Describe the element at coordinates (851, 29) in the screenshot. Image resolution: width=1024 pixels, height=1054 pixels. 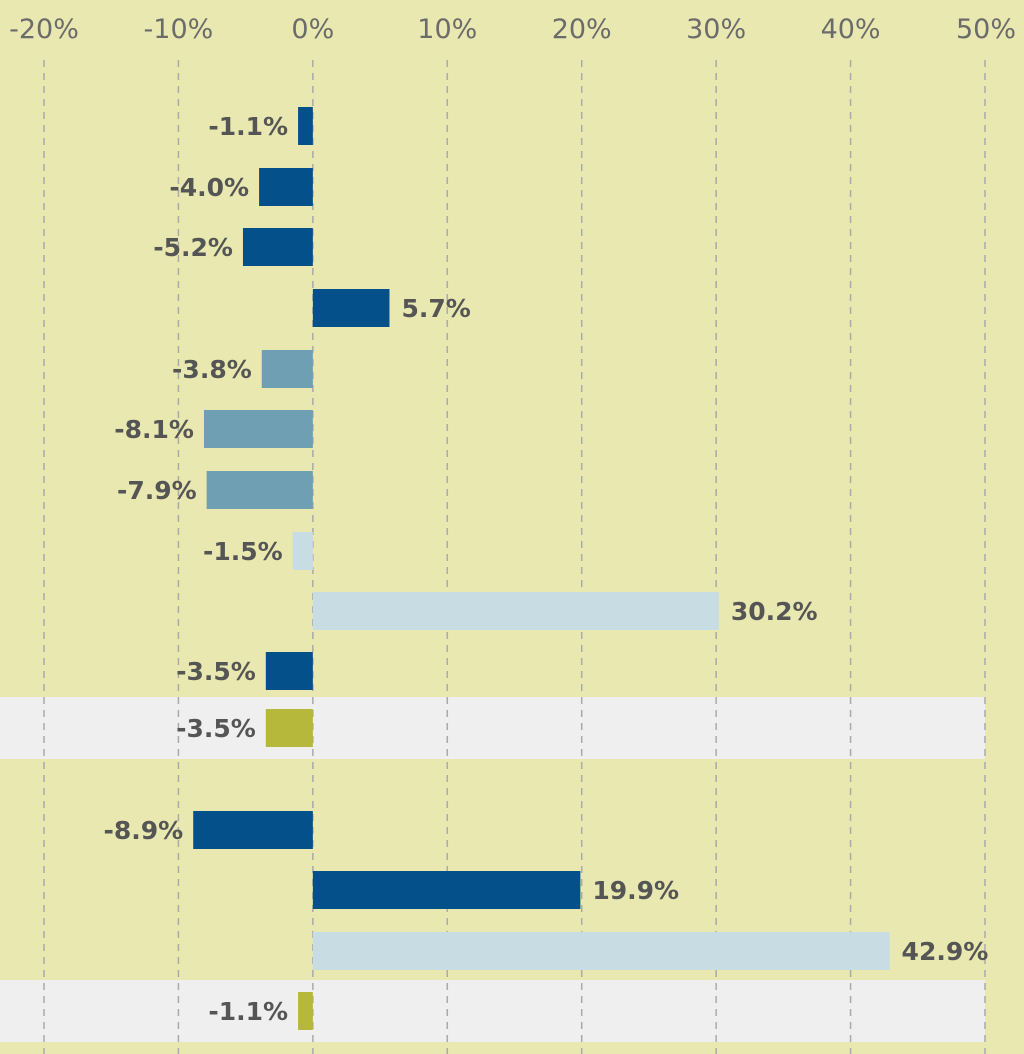
I see `x-tick-label: 40%` at that location.